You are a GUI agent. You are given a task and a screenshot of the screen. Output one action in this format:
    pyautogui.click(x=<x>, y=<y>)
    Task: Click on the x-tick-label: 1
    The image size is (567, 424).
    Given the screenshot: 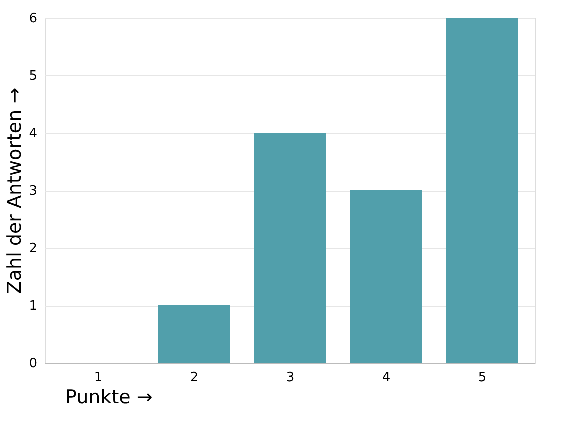 What is the action you would take?
    pyautogui.click(x=98, y=378)
    